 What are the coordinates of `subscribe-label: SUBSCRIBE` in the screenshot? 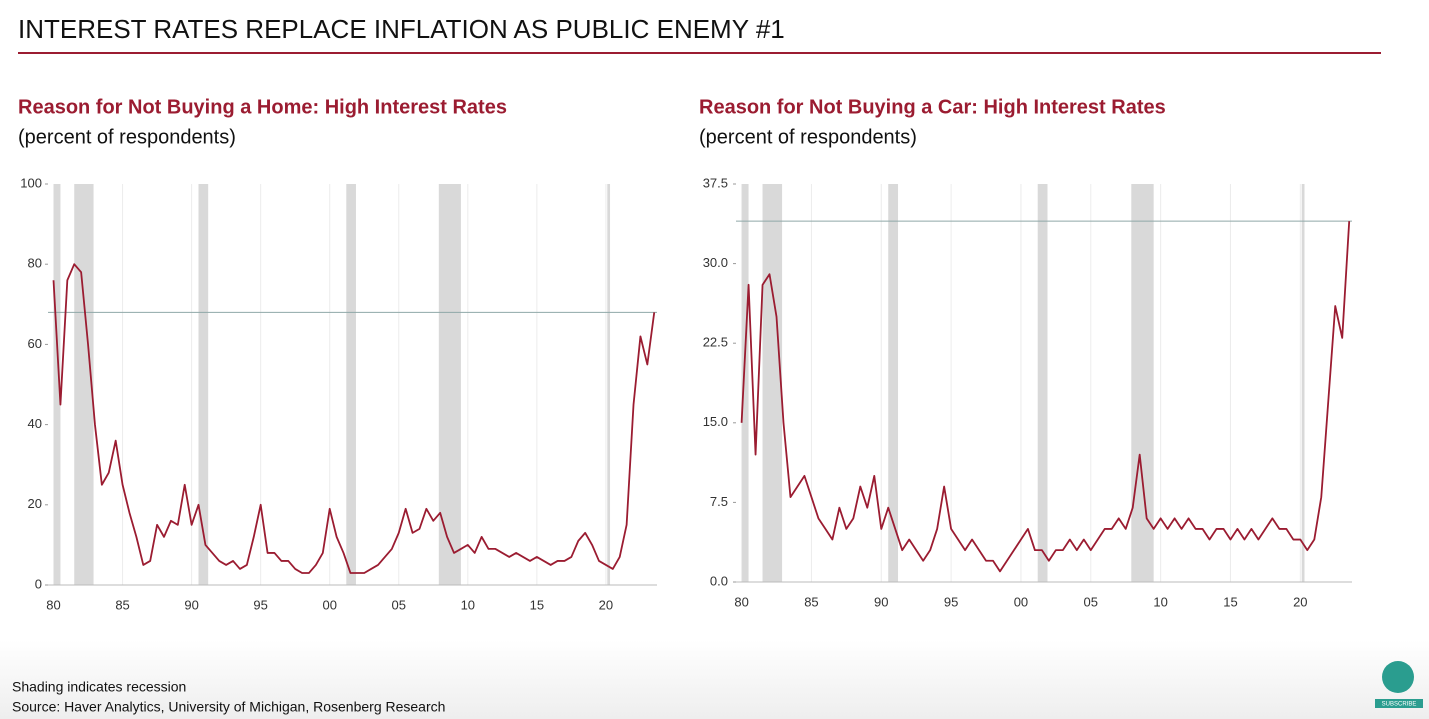 It's located at (1399, 705).